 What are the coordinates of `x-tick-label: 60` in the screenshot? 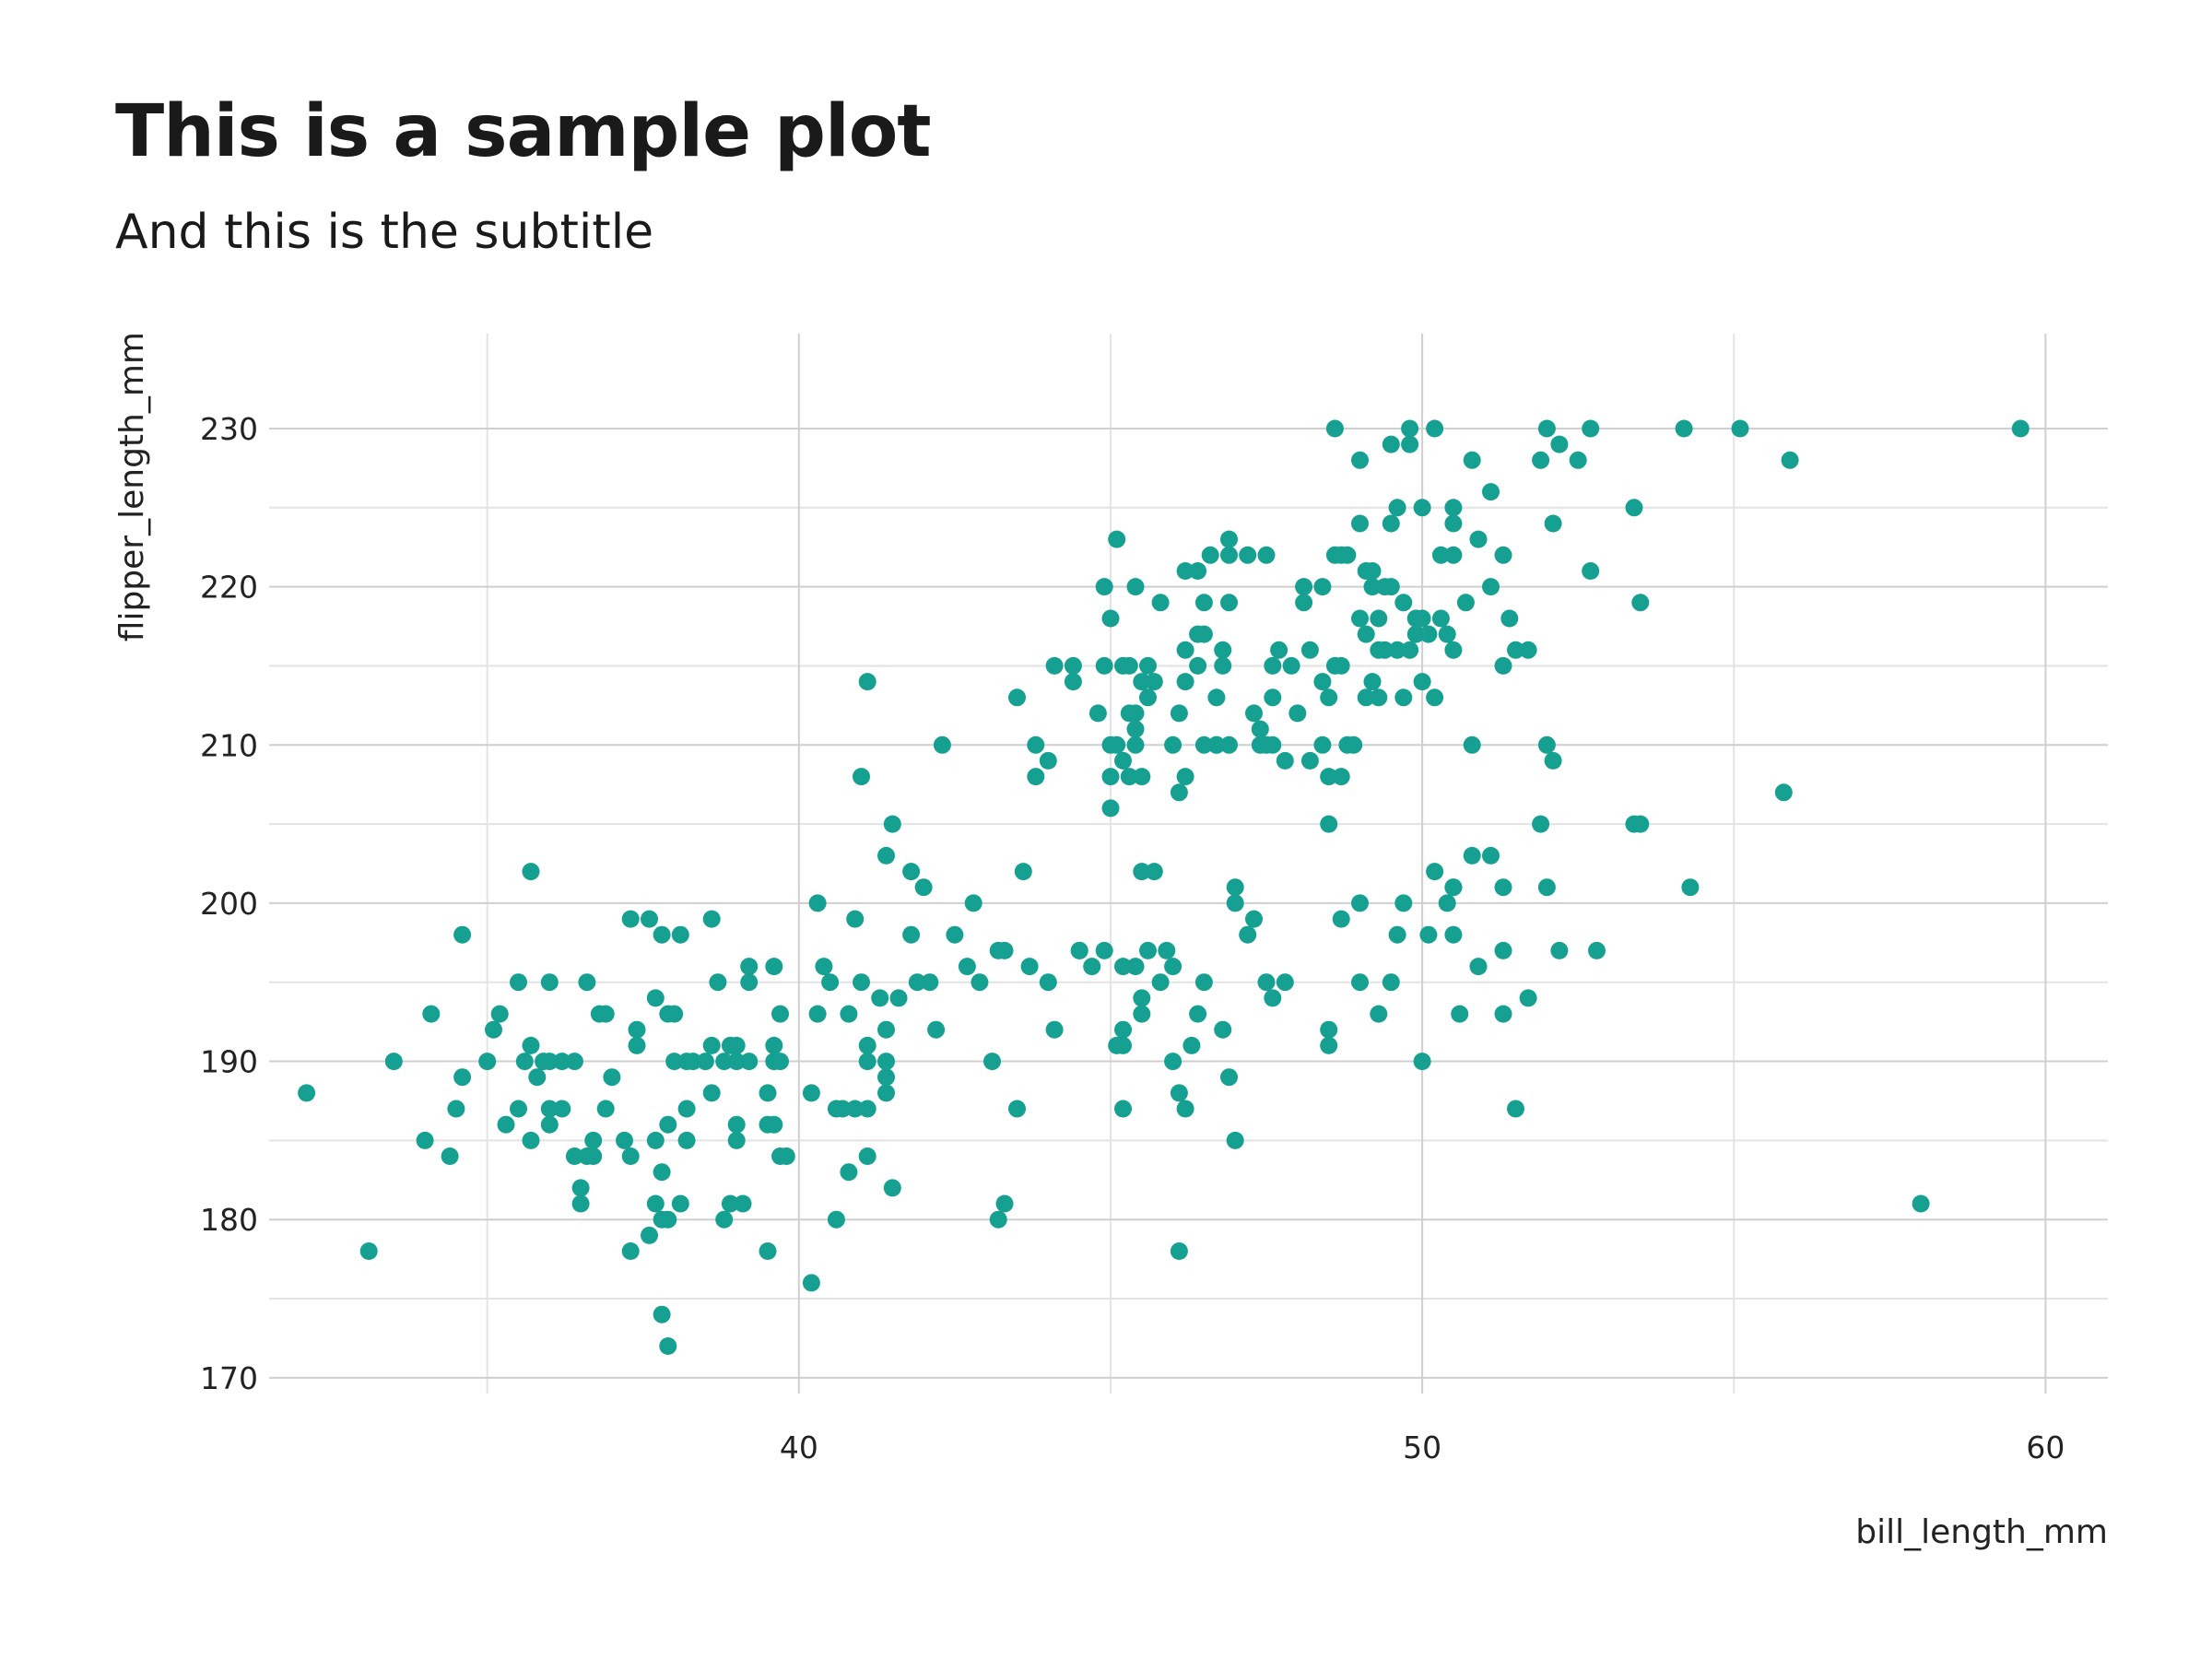 It's located at (2045, 1447).